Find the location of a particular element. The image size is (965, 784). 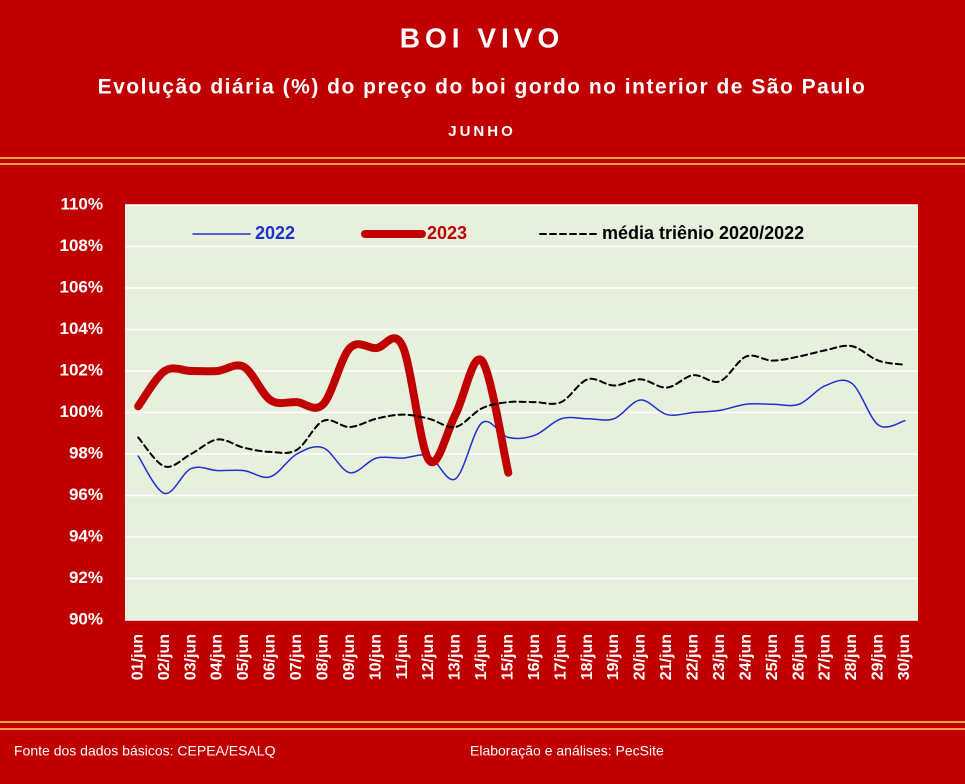

y-tick-label: 106% is located at coordinates (81, 286).